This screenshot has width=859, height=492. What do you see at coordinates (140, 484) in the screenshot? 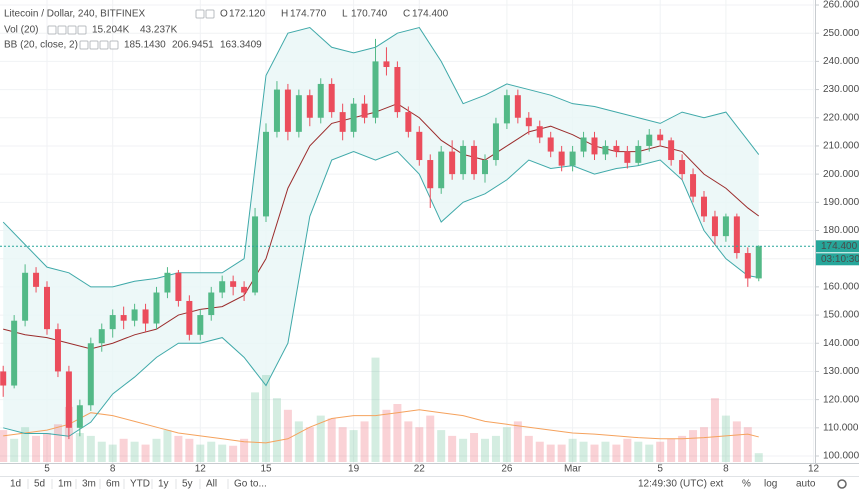
I see `range-button: YTD` at bounding box center [140, 484].